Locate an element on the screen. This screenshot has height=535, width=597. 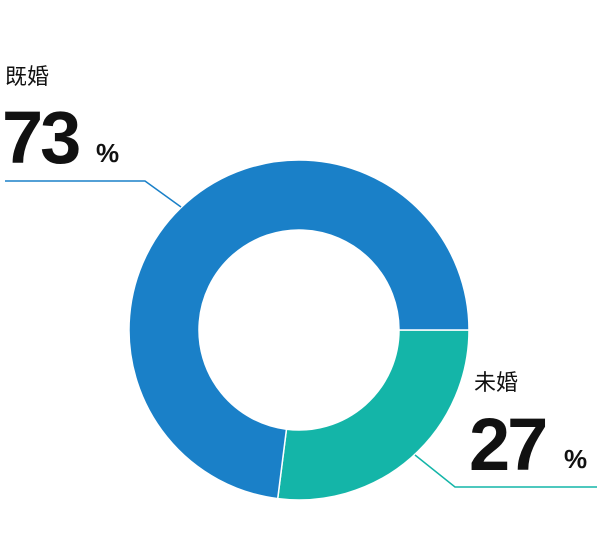
value-label: 73 is located at coordinates (40, 137).